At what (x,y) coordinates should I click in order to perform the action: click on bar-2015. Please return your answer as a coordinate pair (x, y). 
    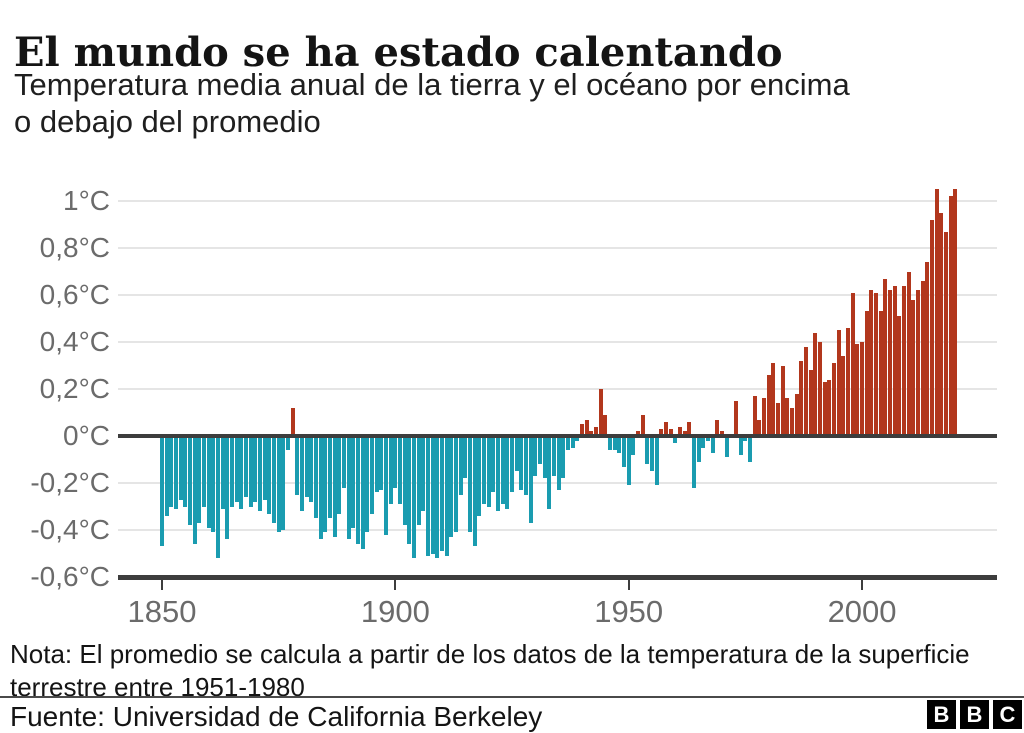
    Looking at the image, I should click on (932, 327).